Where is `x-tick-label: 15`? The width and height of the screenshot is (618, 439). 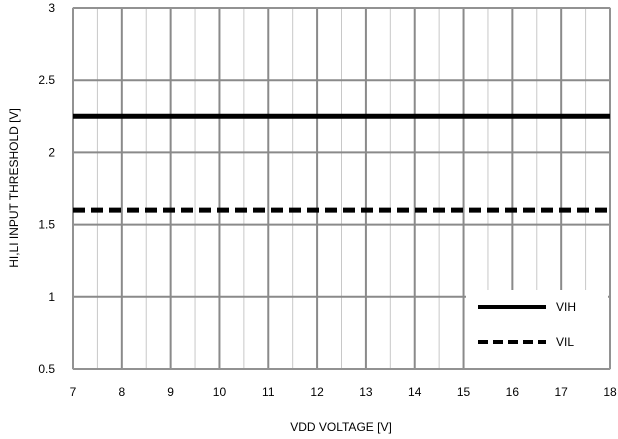
x-tick-label: 15 is located at coordinates (464, 392).